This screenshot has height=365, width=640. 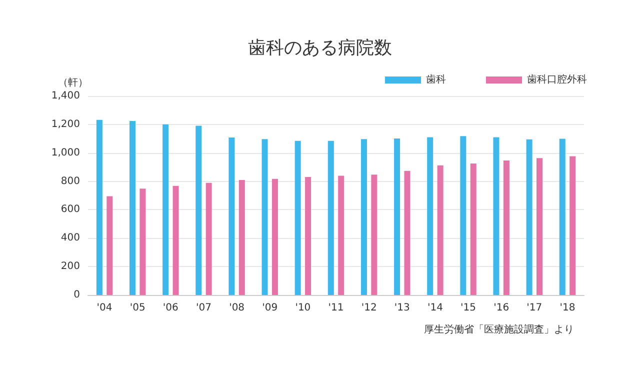 I want to click on x-tick-label: '04, so click(x=104, y=308).